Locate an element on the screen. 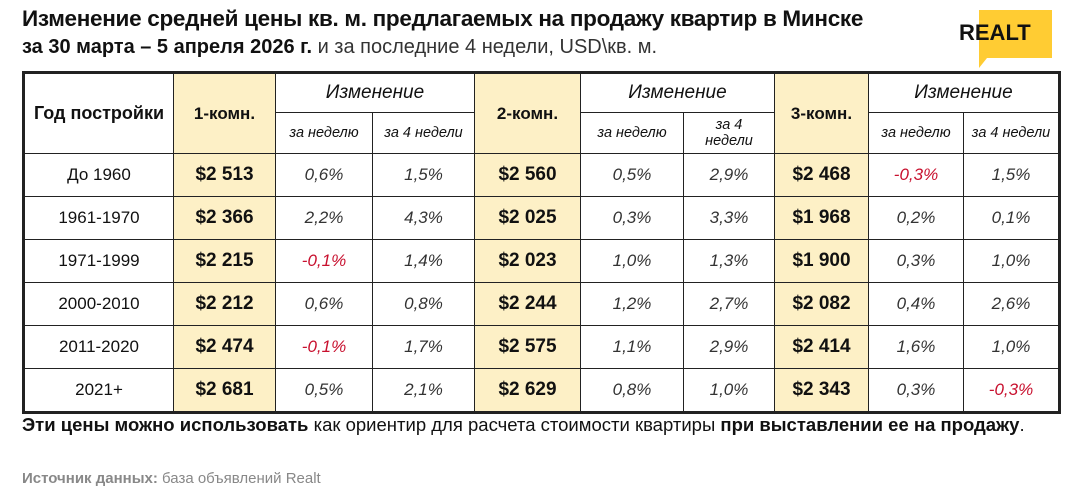  header-change-1: Изменение is located at coordinates (375, 92).